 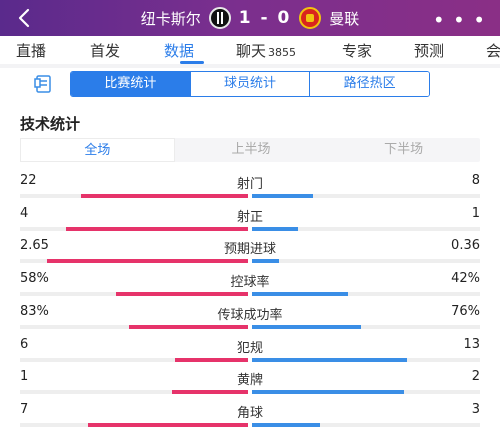 I want to click on divider, so click(x=250, y=66).